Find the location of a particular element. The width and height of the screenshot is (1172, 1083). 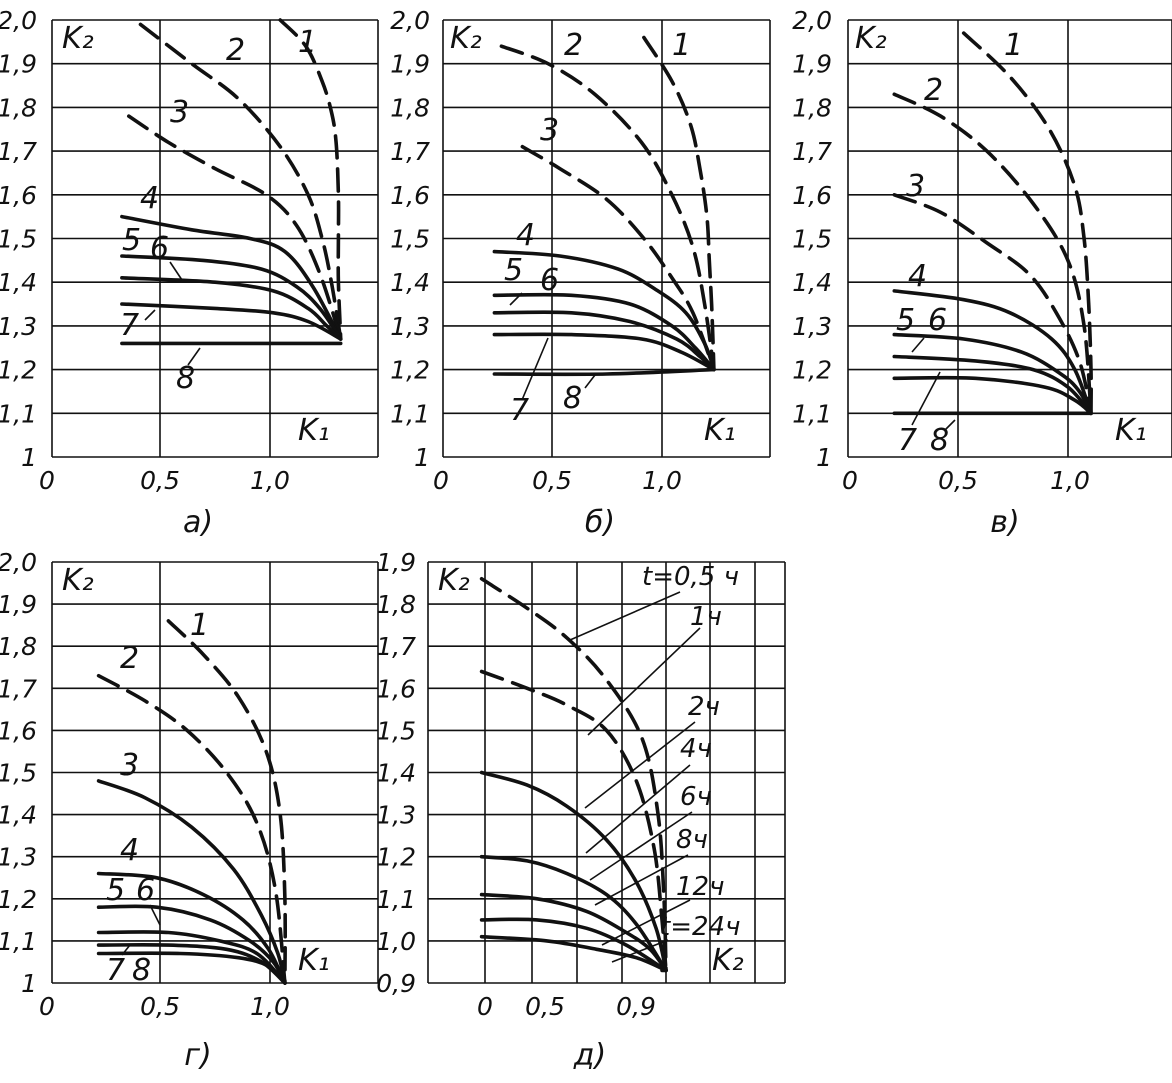

series-label-8: t=24ч is located at coordinates (700, 927).